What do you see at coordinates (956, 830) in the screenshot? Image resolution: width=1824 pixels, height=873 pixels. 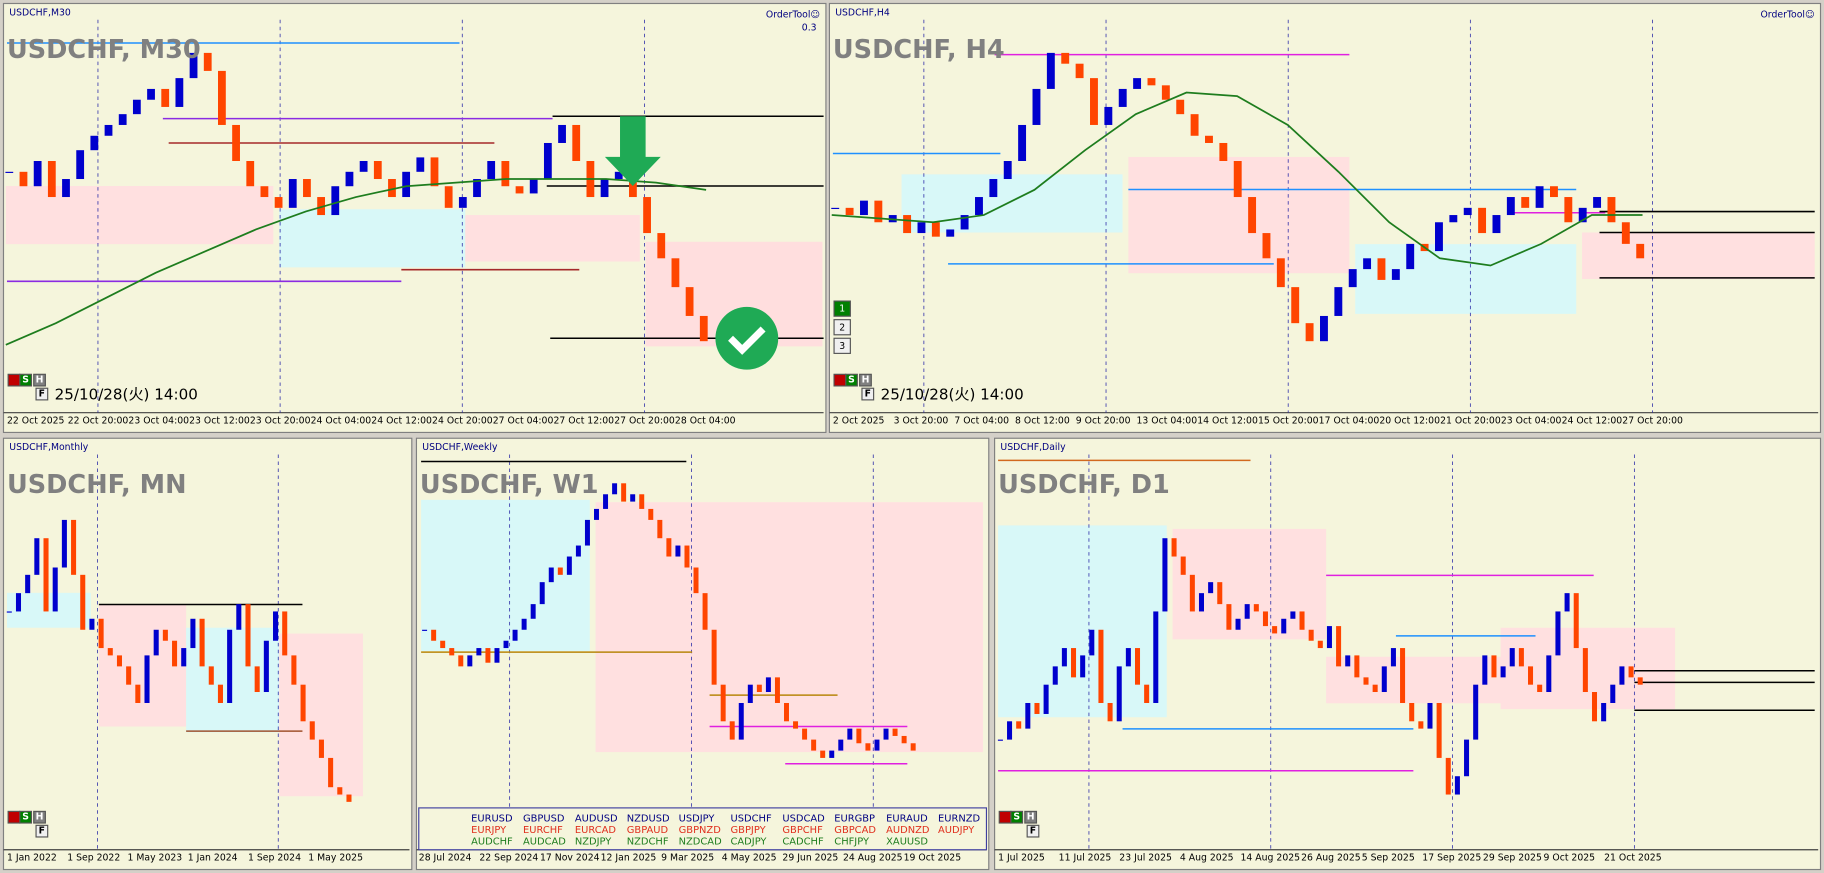 I see `symbol-link: AUDJPY` at bounding box center [956, 830].